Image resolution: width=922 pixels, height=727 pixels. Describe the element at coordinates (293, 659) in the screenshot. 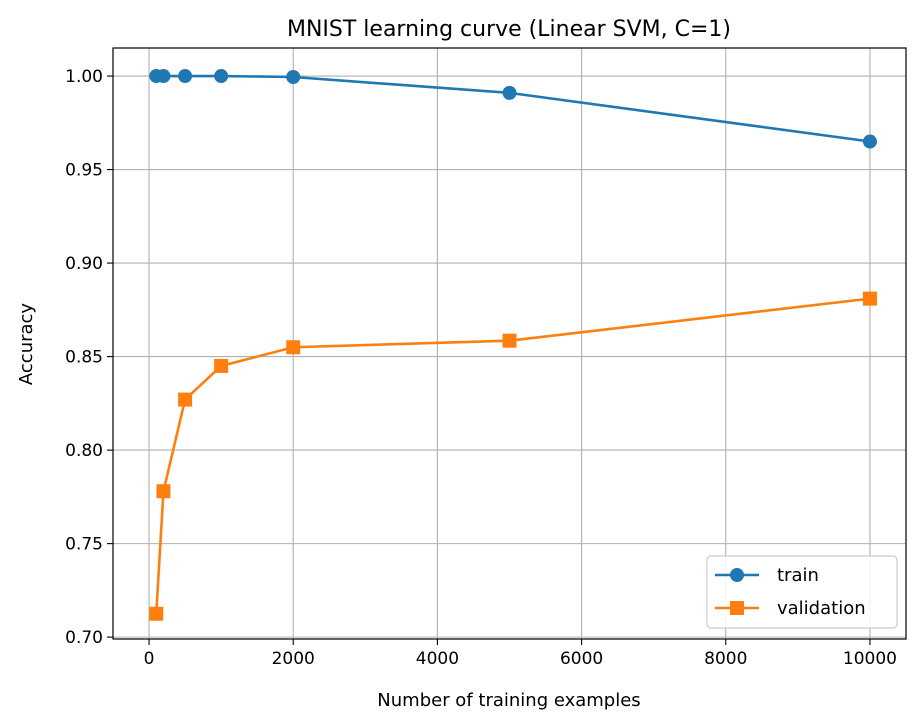

I see `x-tick-label: 2000` at that location.